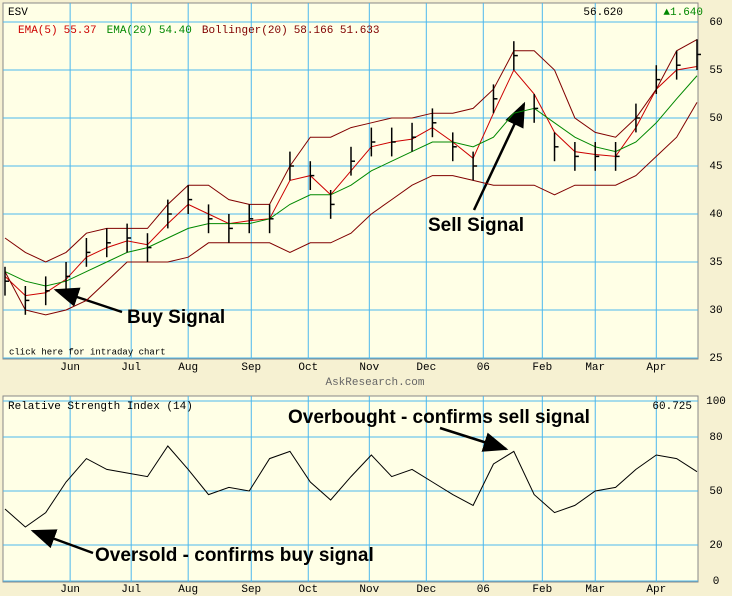 The width and height of the screenshot is (732, 596). Describe the element at coordinates (716, 402) in the screenshot. I see `y-tick-label: 100` at that location.